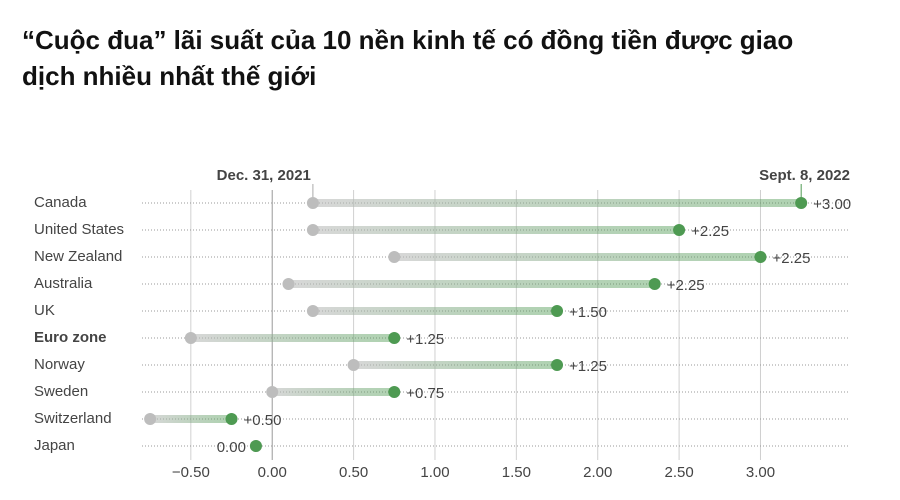 The height and width of the screenshot is (500, 900). What do you see at coordinates (79, 229) in the screenshot?
I see `y-tick-label: United States` at bounding box center [79, 229].